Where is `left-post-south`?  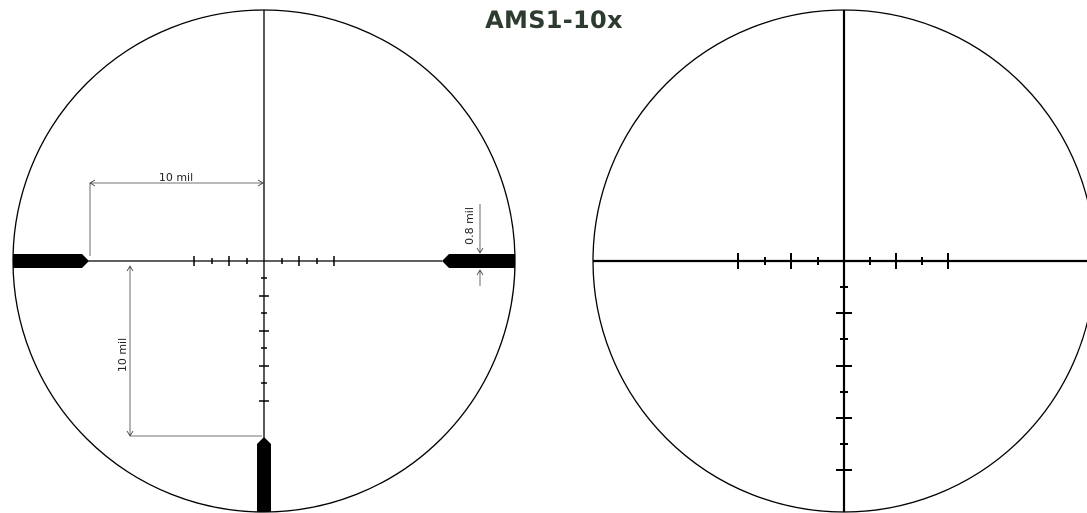 left-post-south is located at coordinates (264, 474).